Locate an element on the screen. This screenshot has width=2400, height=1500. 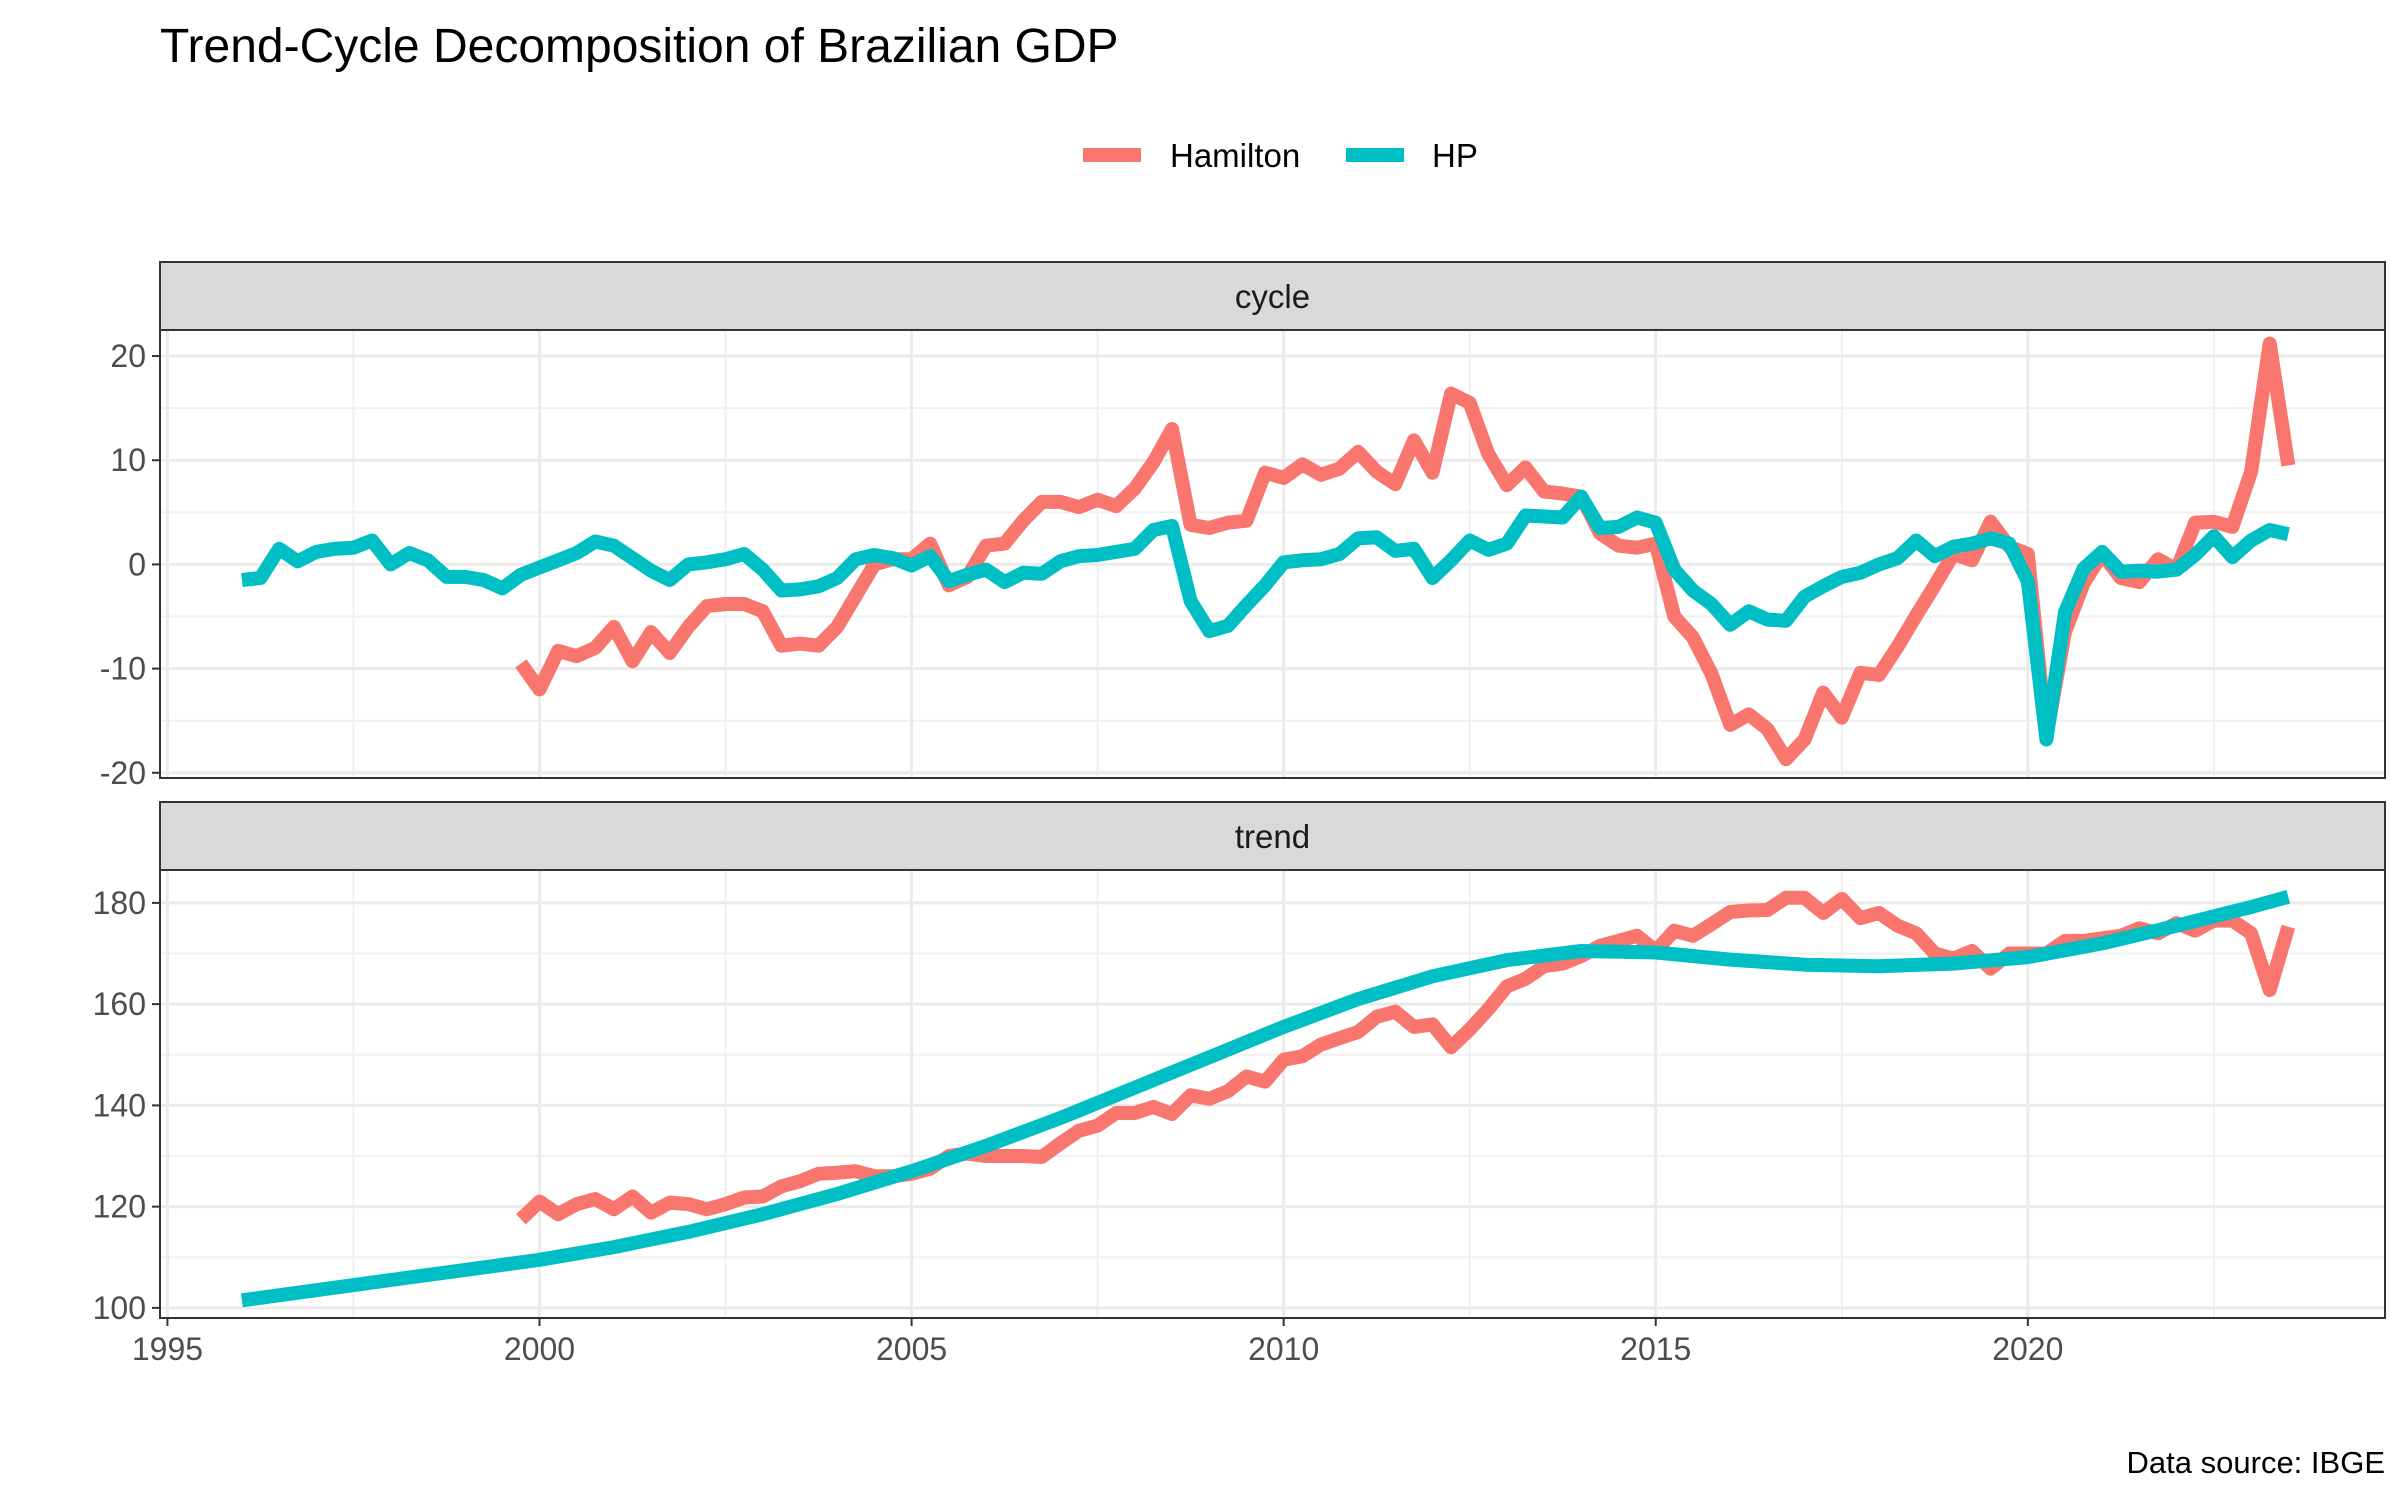
y-tick-label: 140 is located at coordinates (119, 1105).